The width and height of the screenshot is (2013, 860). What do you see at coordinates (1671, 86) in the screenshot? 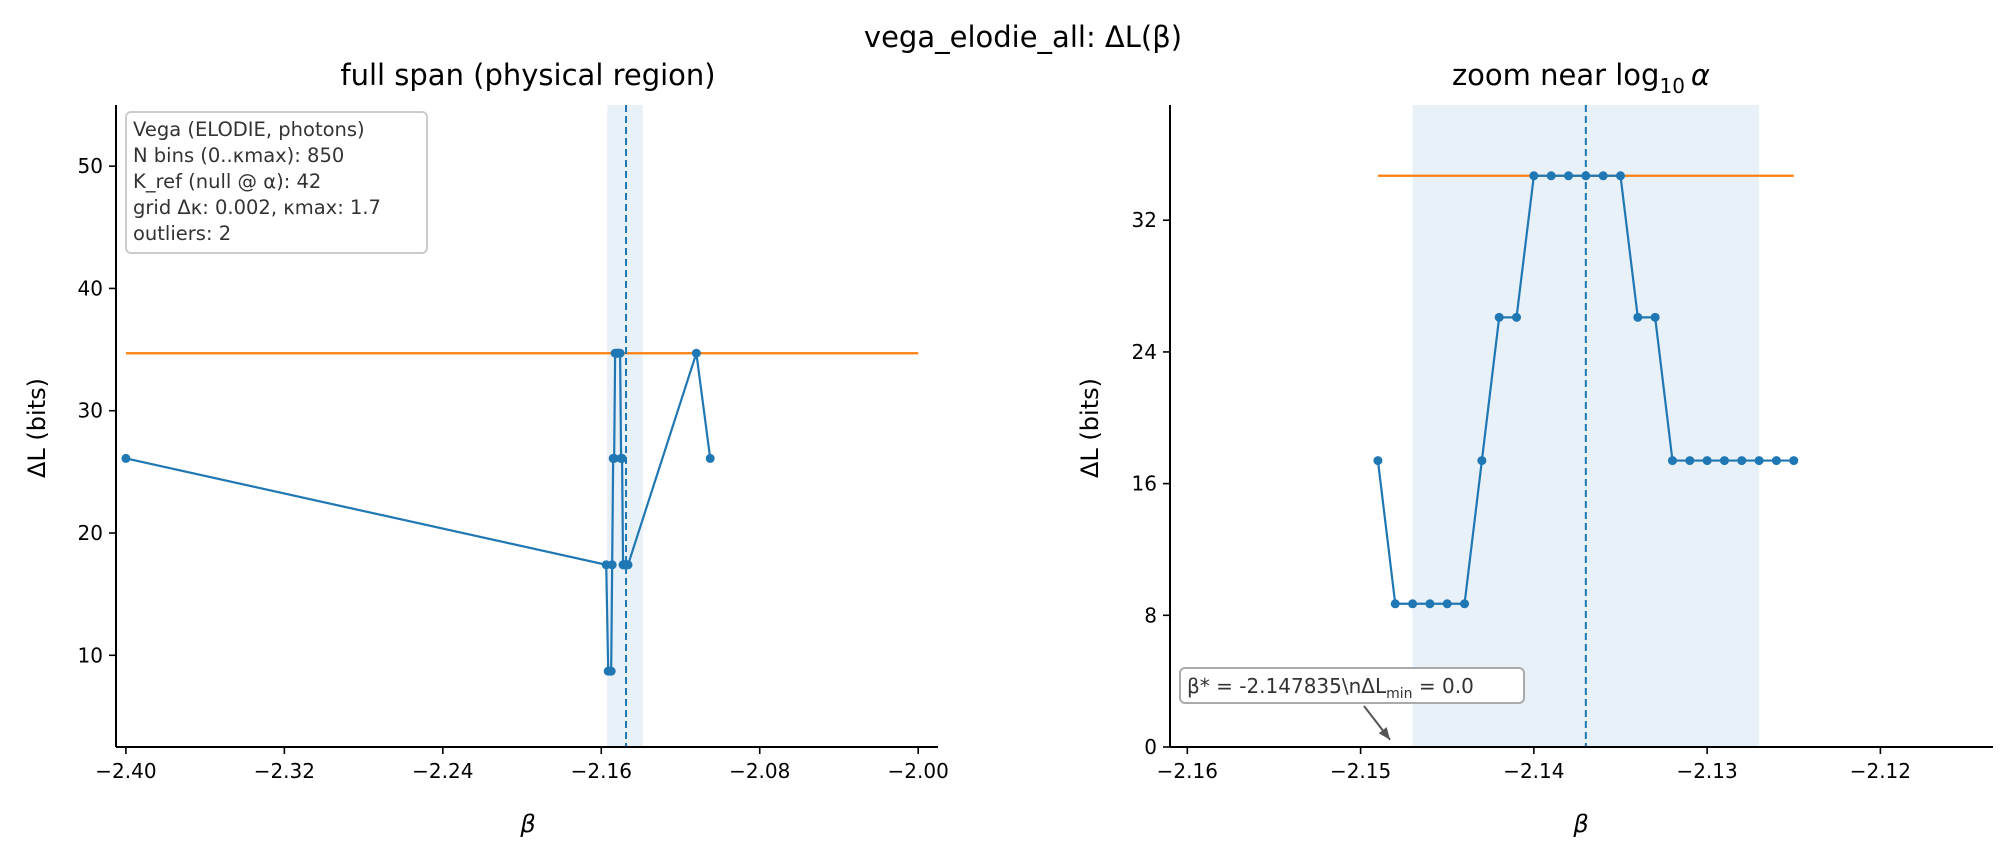
I see `right-title-sub: 10` at bounding box center [1671, 86].